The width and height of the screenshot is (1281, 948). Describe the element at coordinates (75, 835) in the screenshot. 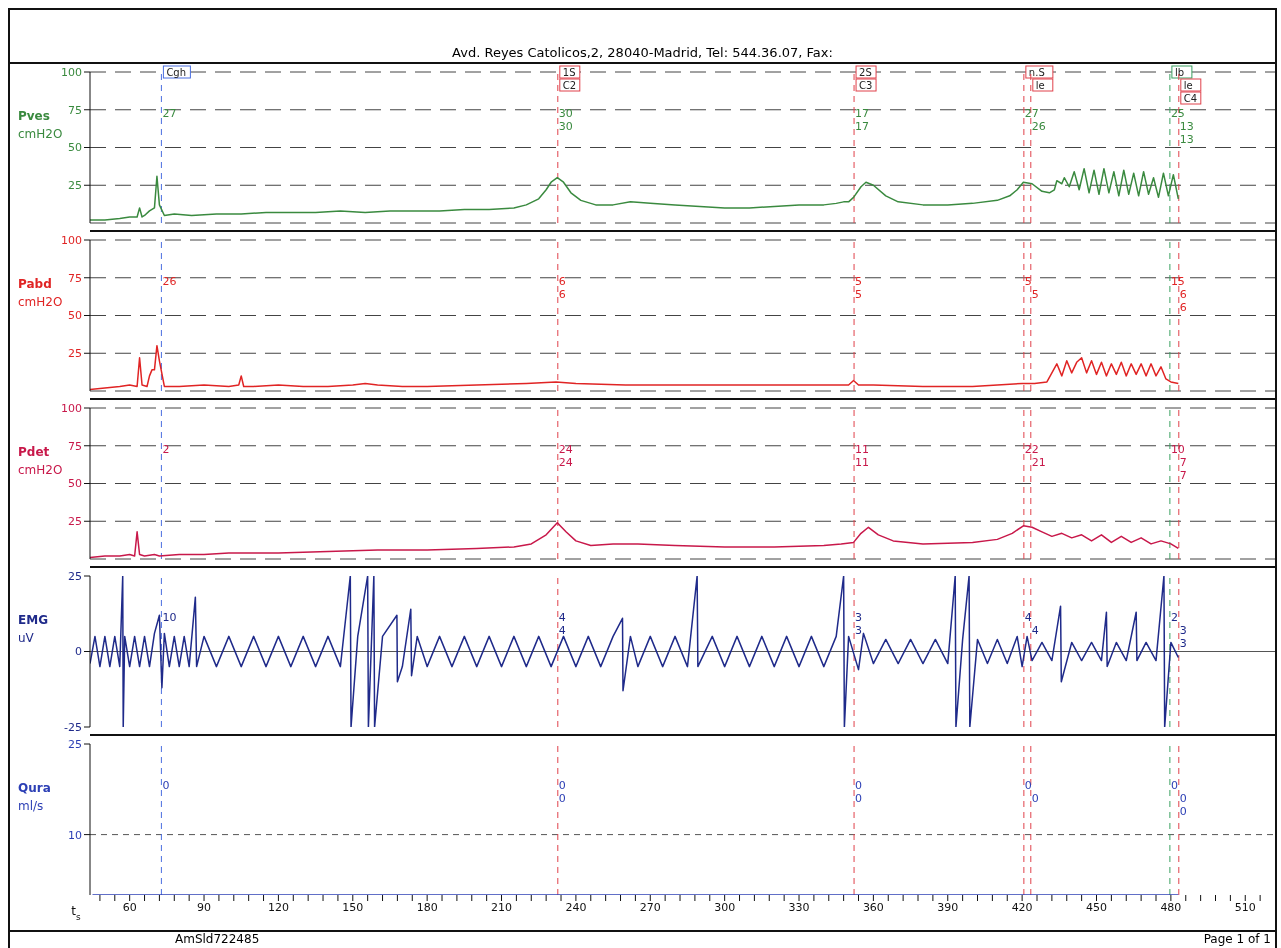

I see `y-tick-label: 10` at that location.